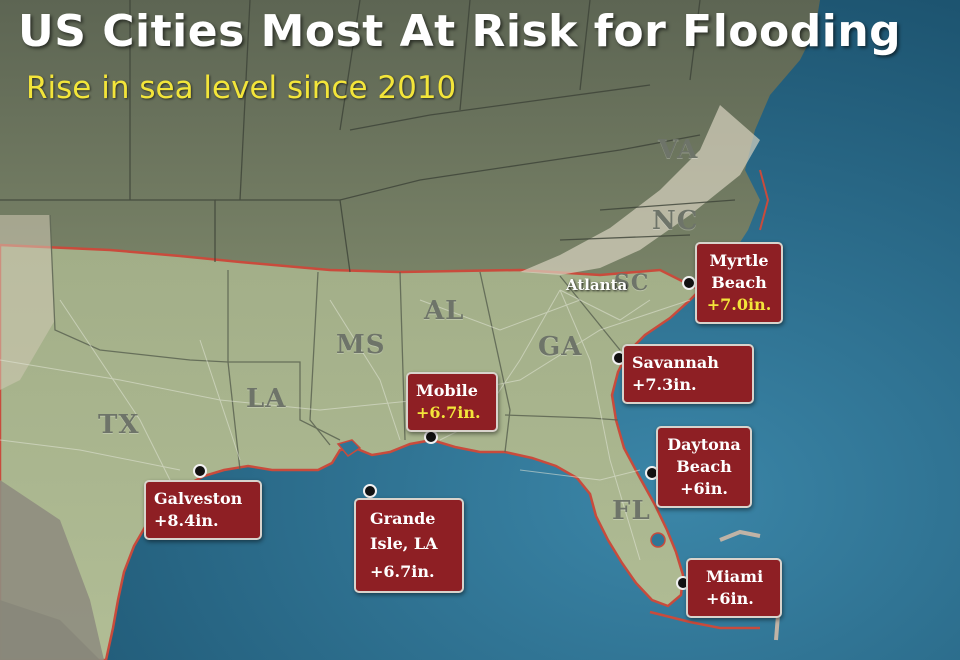 The image size is (960, 660). I want to click on city-marker-mobile, so click(431, 437).